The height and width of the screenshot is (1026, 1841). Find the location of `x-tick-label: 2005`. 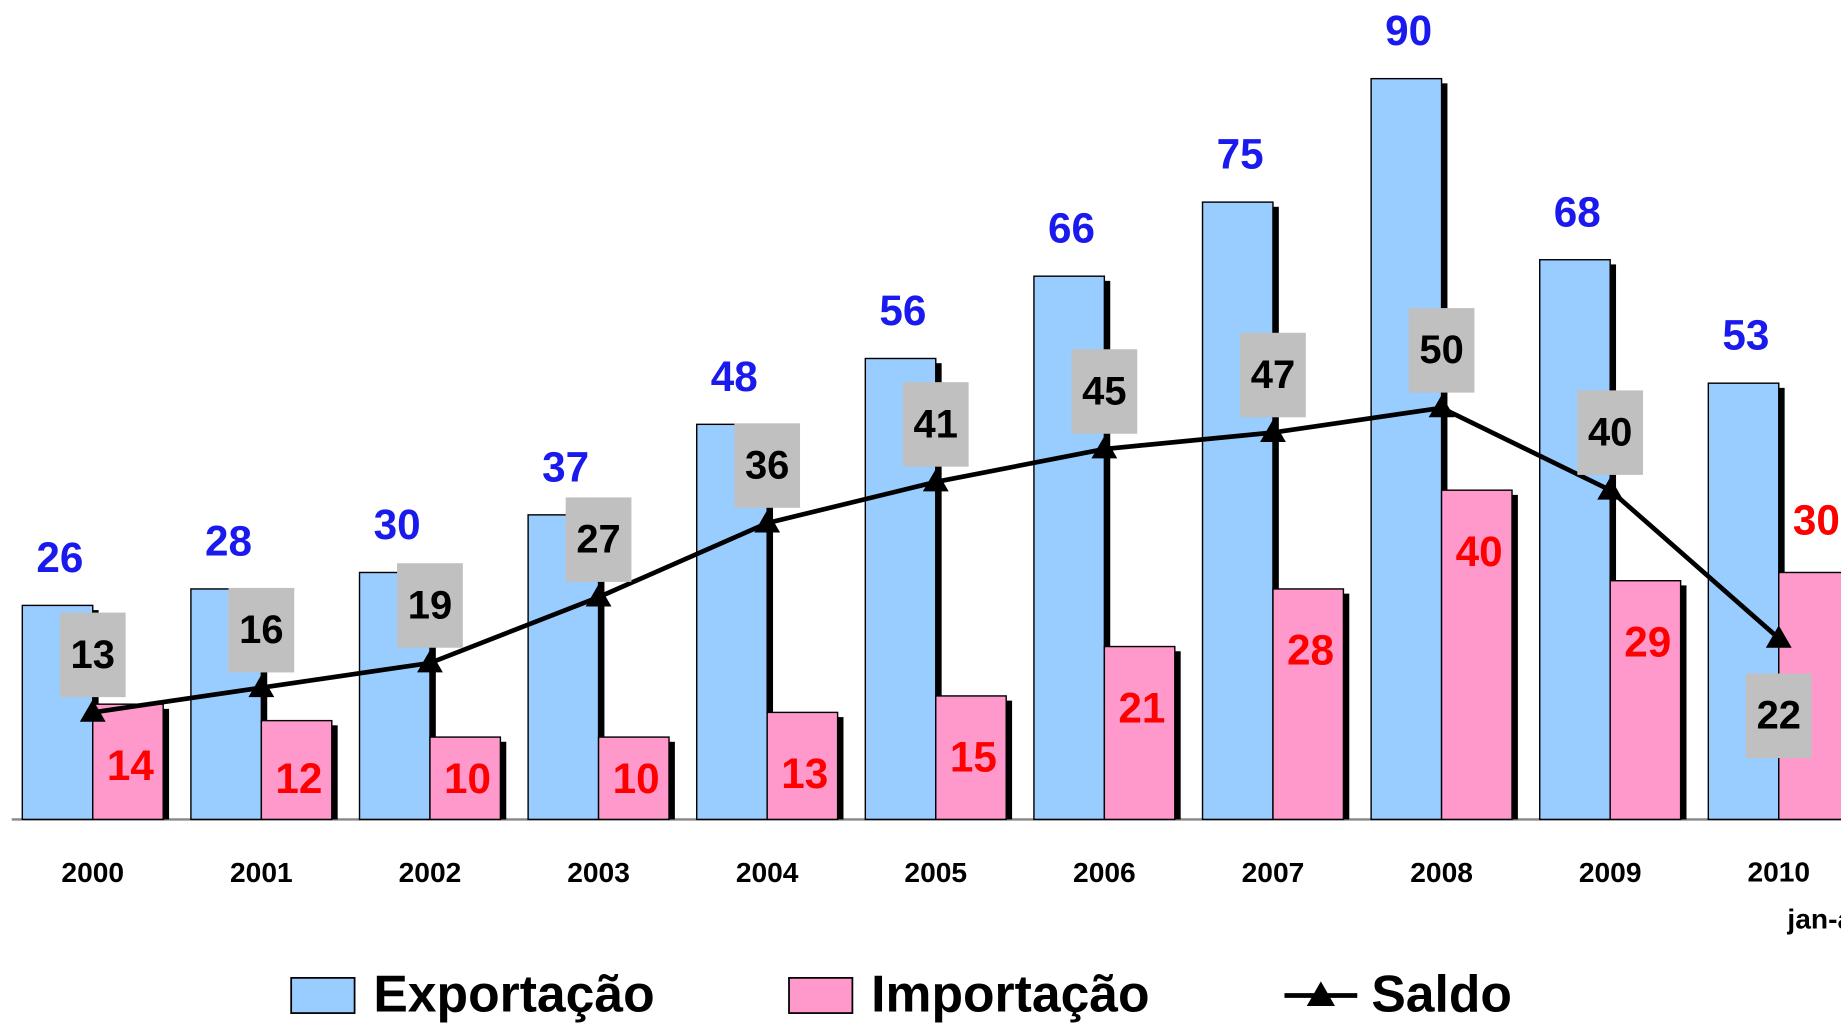

x-tick-label: 2005 is located at coordinates (935, 872).